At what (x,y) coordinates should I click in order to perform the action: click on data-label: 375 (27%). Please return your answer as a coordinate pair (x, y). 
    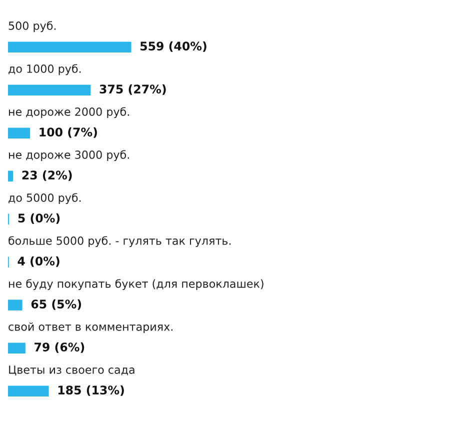
    Looking at the image, I should click on (133, 89).